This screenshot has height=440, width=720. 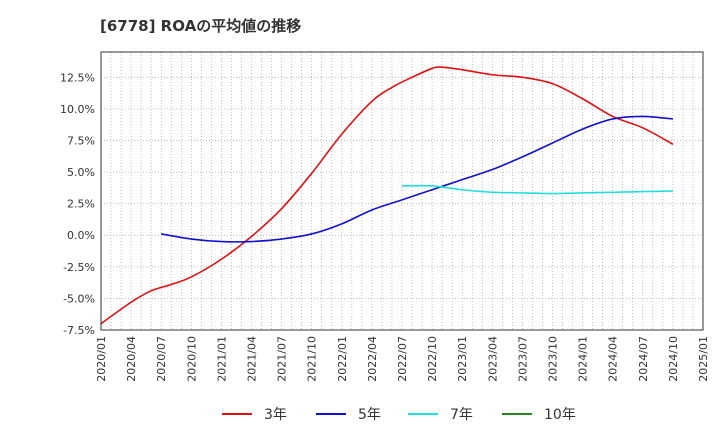 What do you see at coordinates (399, 415) in the screenshot?
I see `legend: 3年 5年 7年 10年` at bounding box center [399, 415].